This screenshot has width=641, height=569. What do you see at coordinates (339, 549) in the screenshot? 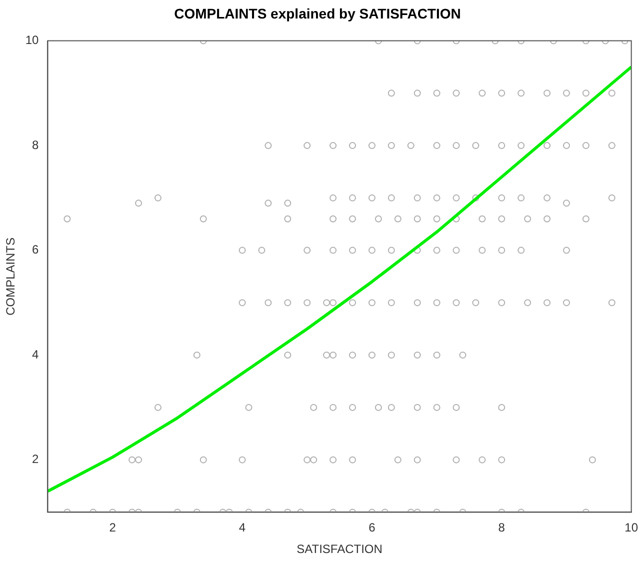
I see `x-axis-title: SATISFACTION` at bounding box center [339, 549].